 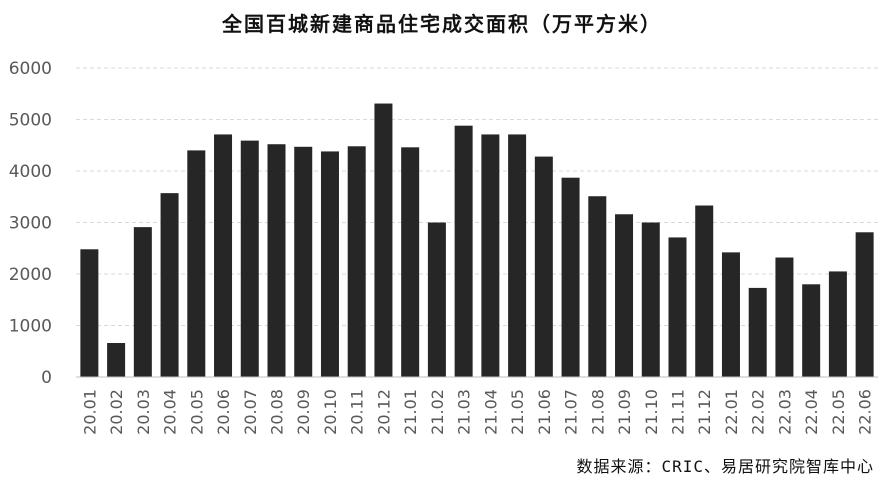 I want to click on x-tick-label: 21.05, so click(x=517, y=412).